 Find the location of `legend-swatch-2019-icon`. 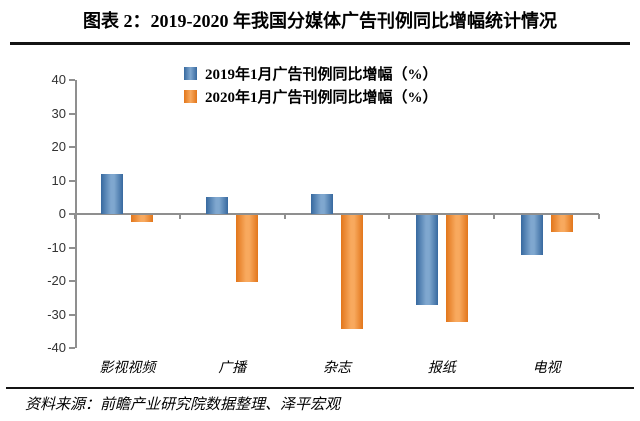

legend-swatch-2019-icon is located at coordinates (190, 73).